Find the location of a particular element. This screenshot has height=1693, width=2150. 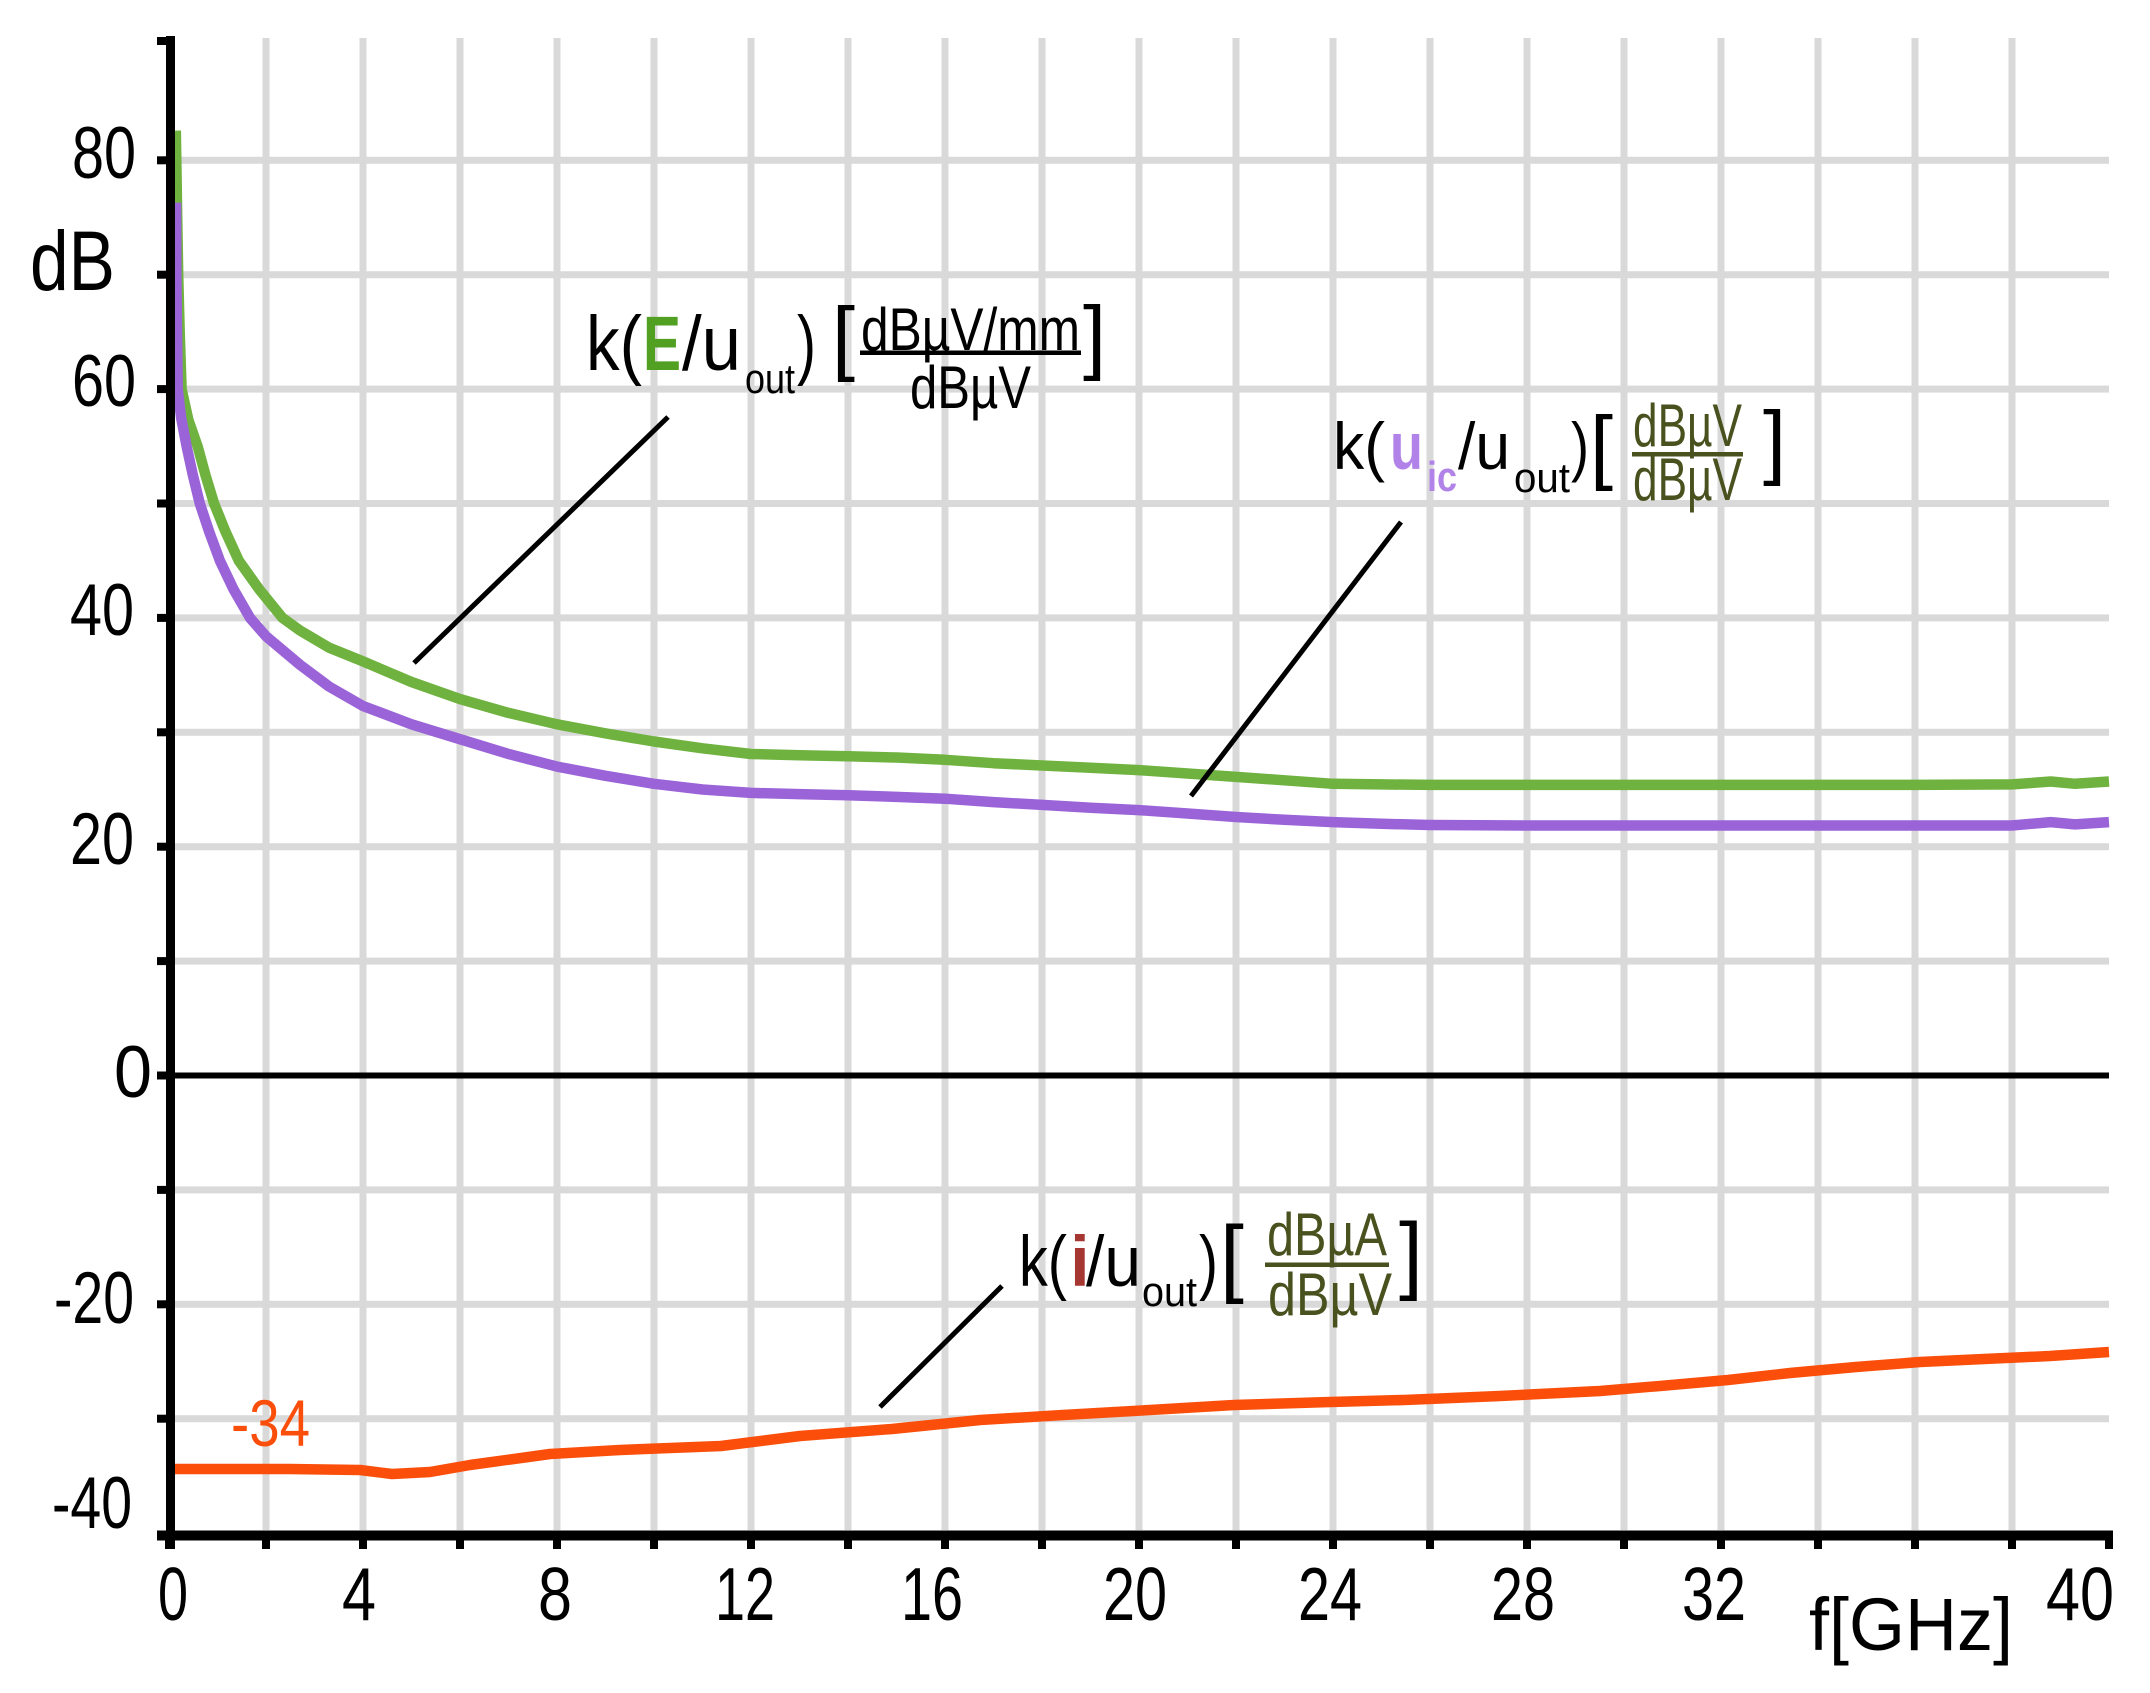

svg-text: i is located at coordinates (1080, 1262).